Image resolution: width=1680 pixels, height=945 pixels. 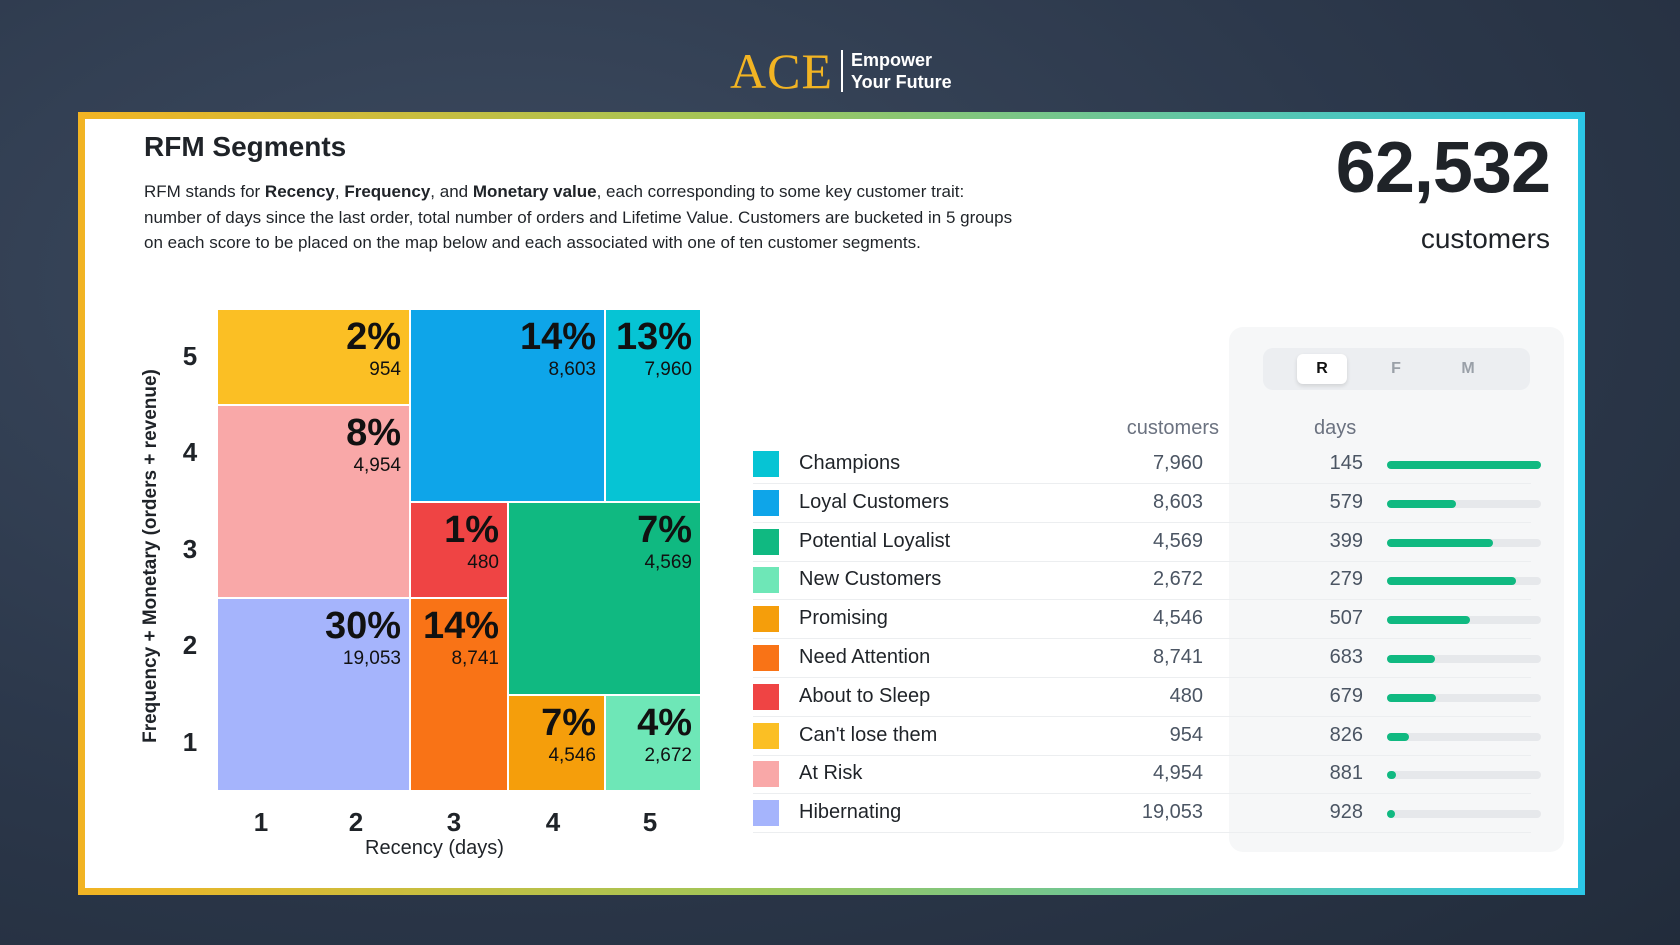 I want to click on segment-label: Hibernating, so click(x=850, y=812).